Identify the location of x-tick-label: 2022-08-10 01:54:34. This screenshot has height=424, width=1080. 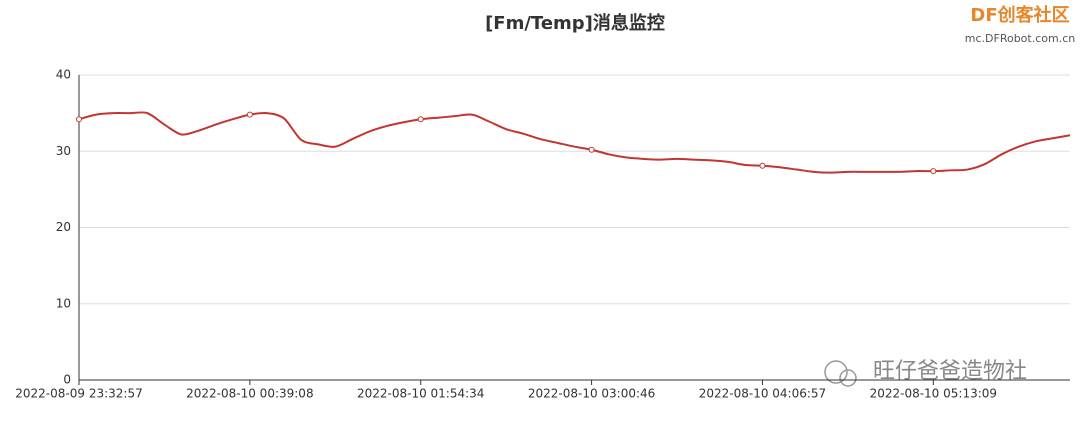
(420, 394).